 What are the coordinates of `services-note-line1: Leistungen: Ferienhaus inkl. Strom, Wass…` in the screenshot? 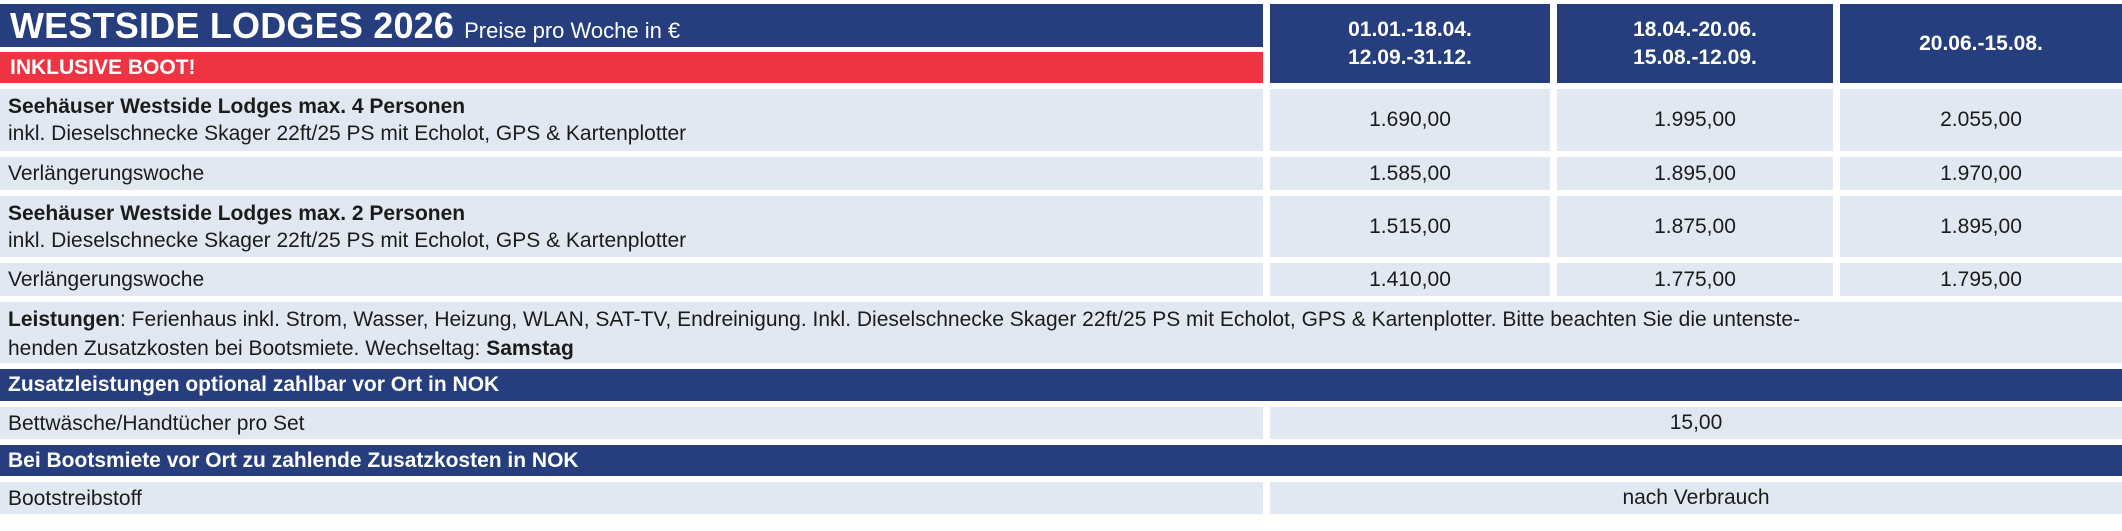 It's located at (904, 319).